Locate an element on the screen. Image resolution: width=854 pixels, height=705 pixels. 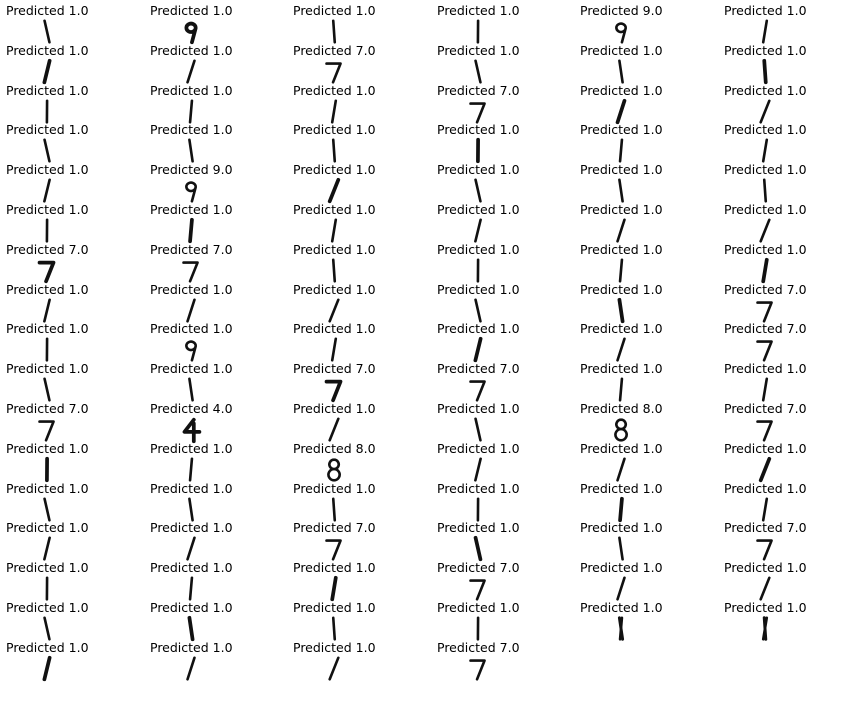
prediction-label: Predicted 8.0 is located at coordinates (334, 448).